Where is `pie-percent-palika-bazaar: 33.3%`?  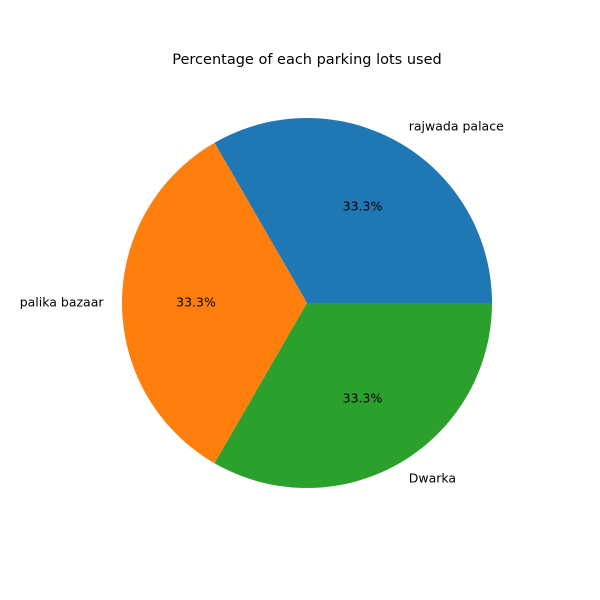
pie-percent-palika-bazaar: 33.3% is located at coordinates (196, 302).